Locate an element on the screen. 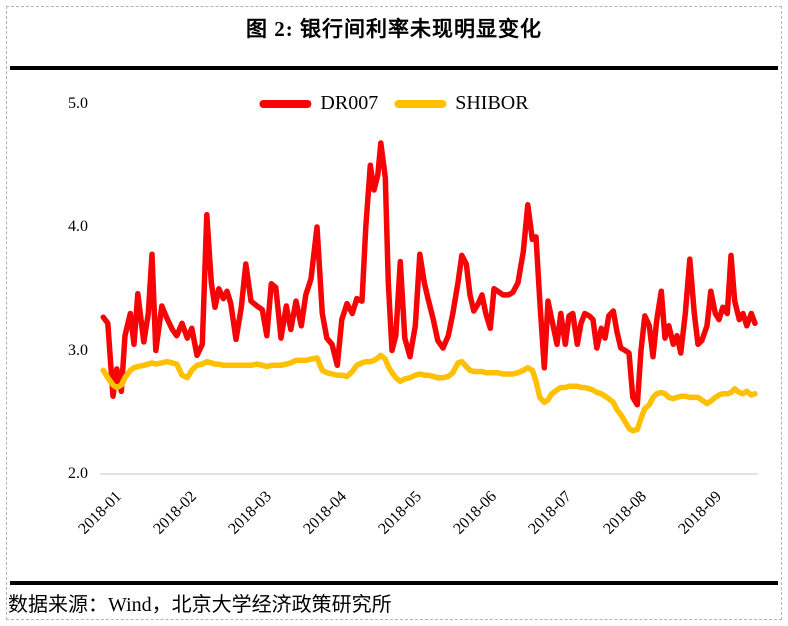 The height and width of the screenshot is (626, 788). shibor-legend-swatch is located at coordinates (420, 103).